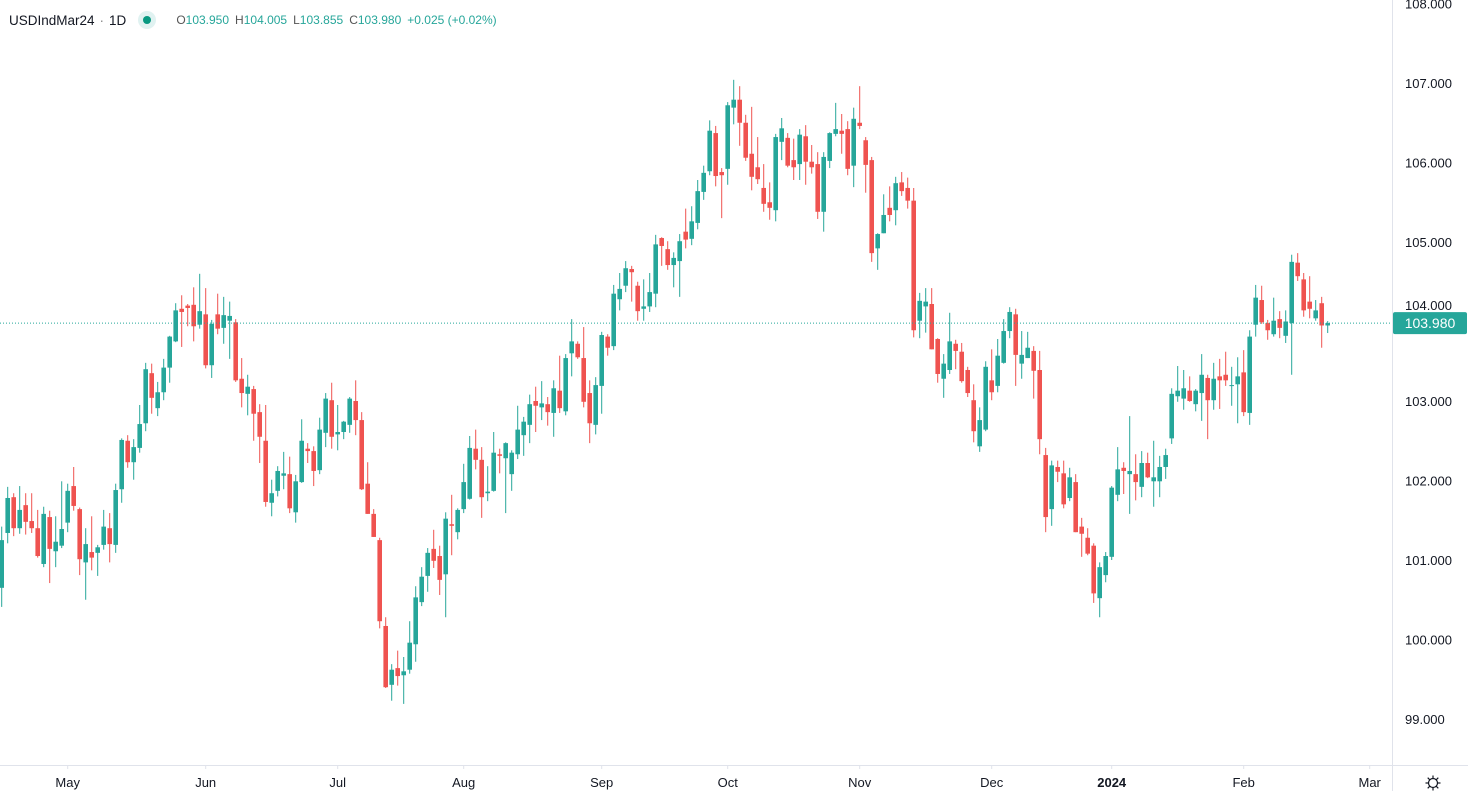  Describe the element at coordinates (696, 778) in the screenshot. I see `time-axis` at that location.